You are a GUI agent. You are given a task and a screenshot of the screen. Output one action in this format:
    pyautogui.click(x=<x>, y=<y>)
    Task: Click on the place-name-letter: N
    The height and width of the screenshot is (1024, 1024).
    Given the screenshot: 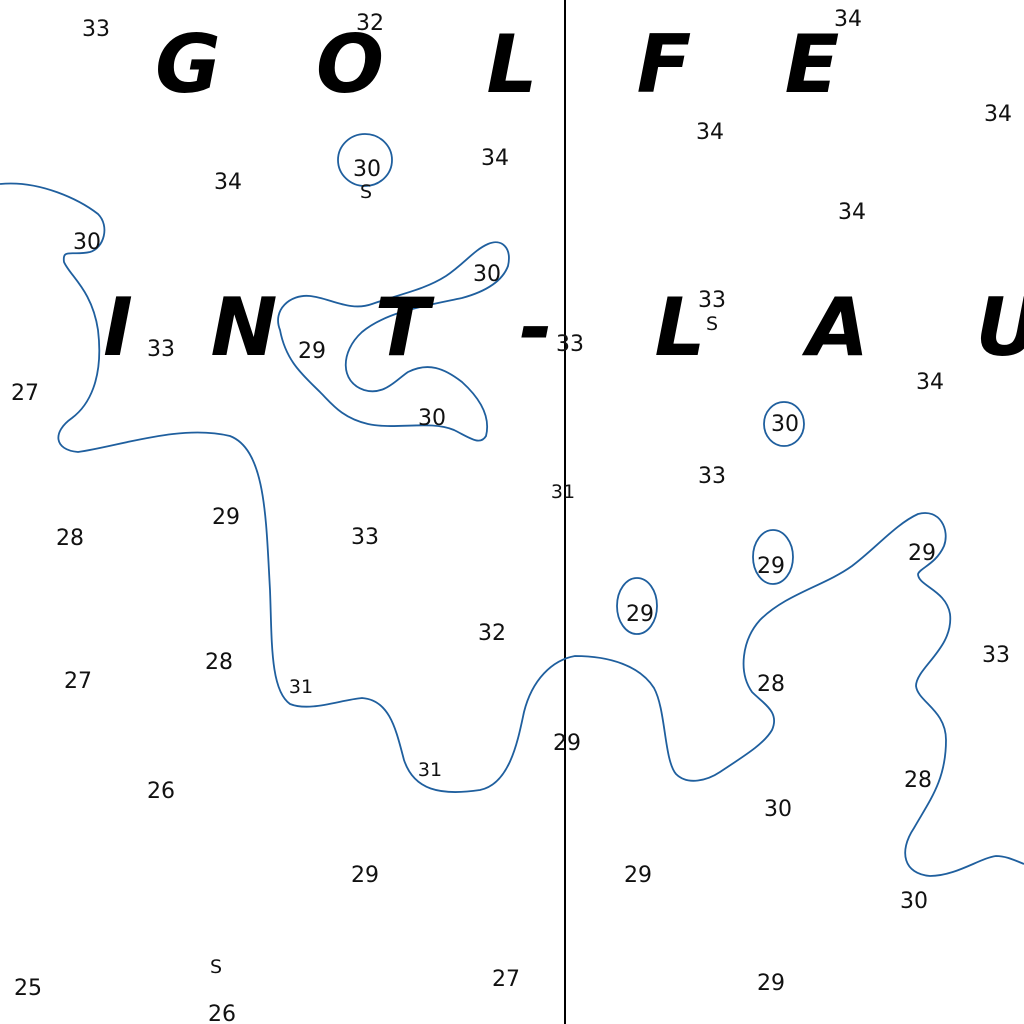 What is the action you would take?
    pyautogui.click(x=244, y=327)
    